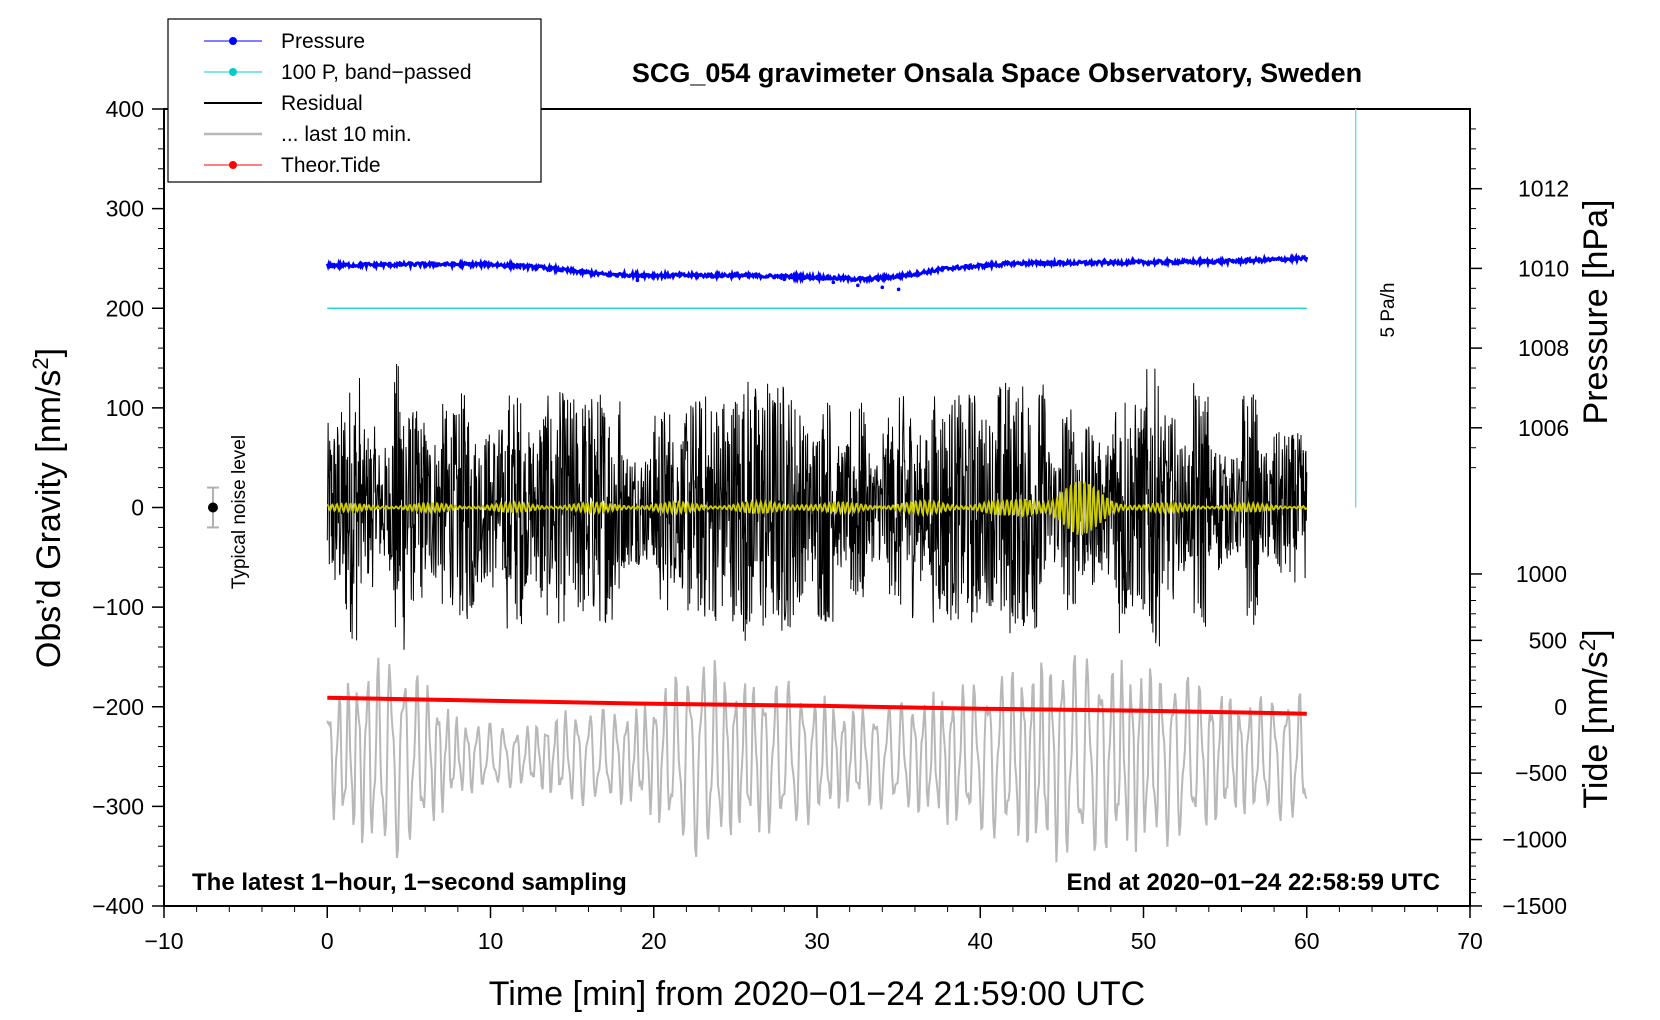  I want to click on legend-box, so click(354, 100).